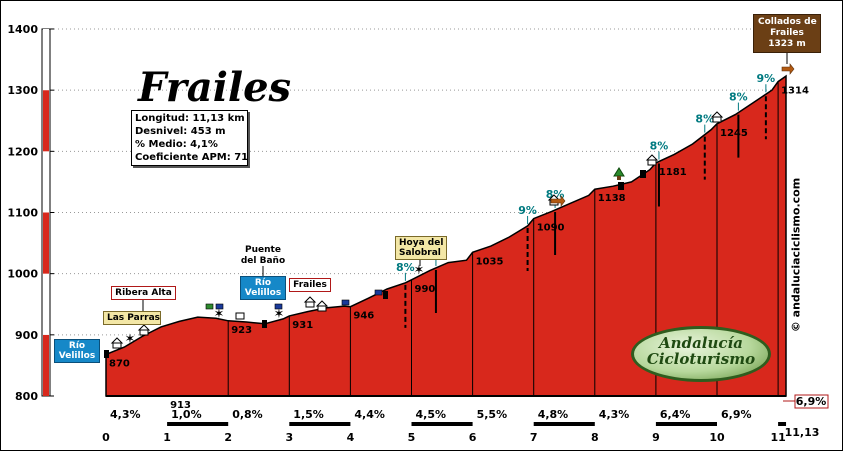  What do you see at coordinates (736, 414) in the screenshot?
I see `km-grade-label: 6,9%` at bounding box center [736, 414].